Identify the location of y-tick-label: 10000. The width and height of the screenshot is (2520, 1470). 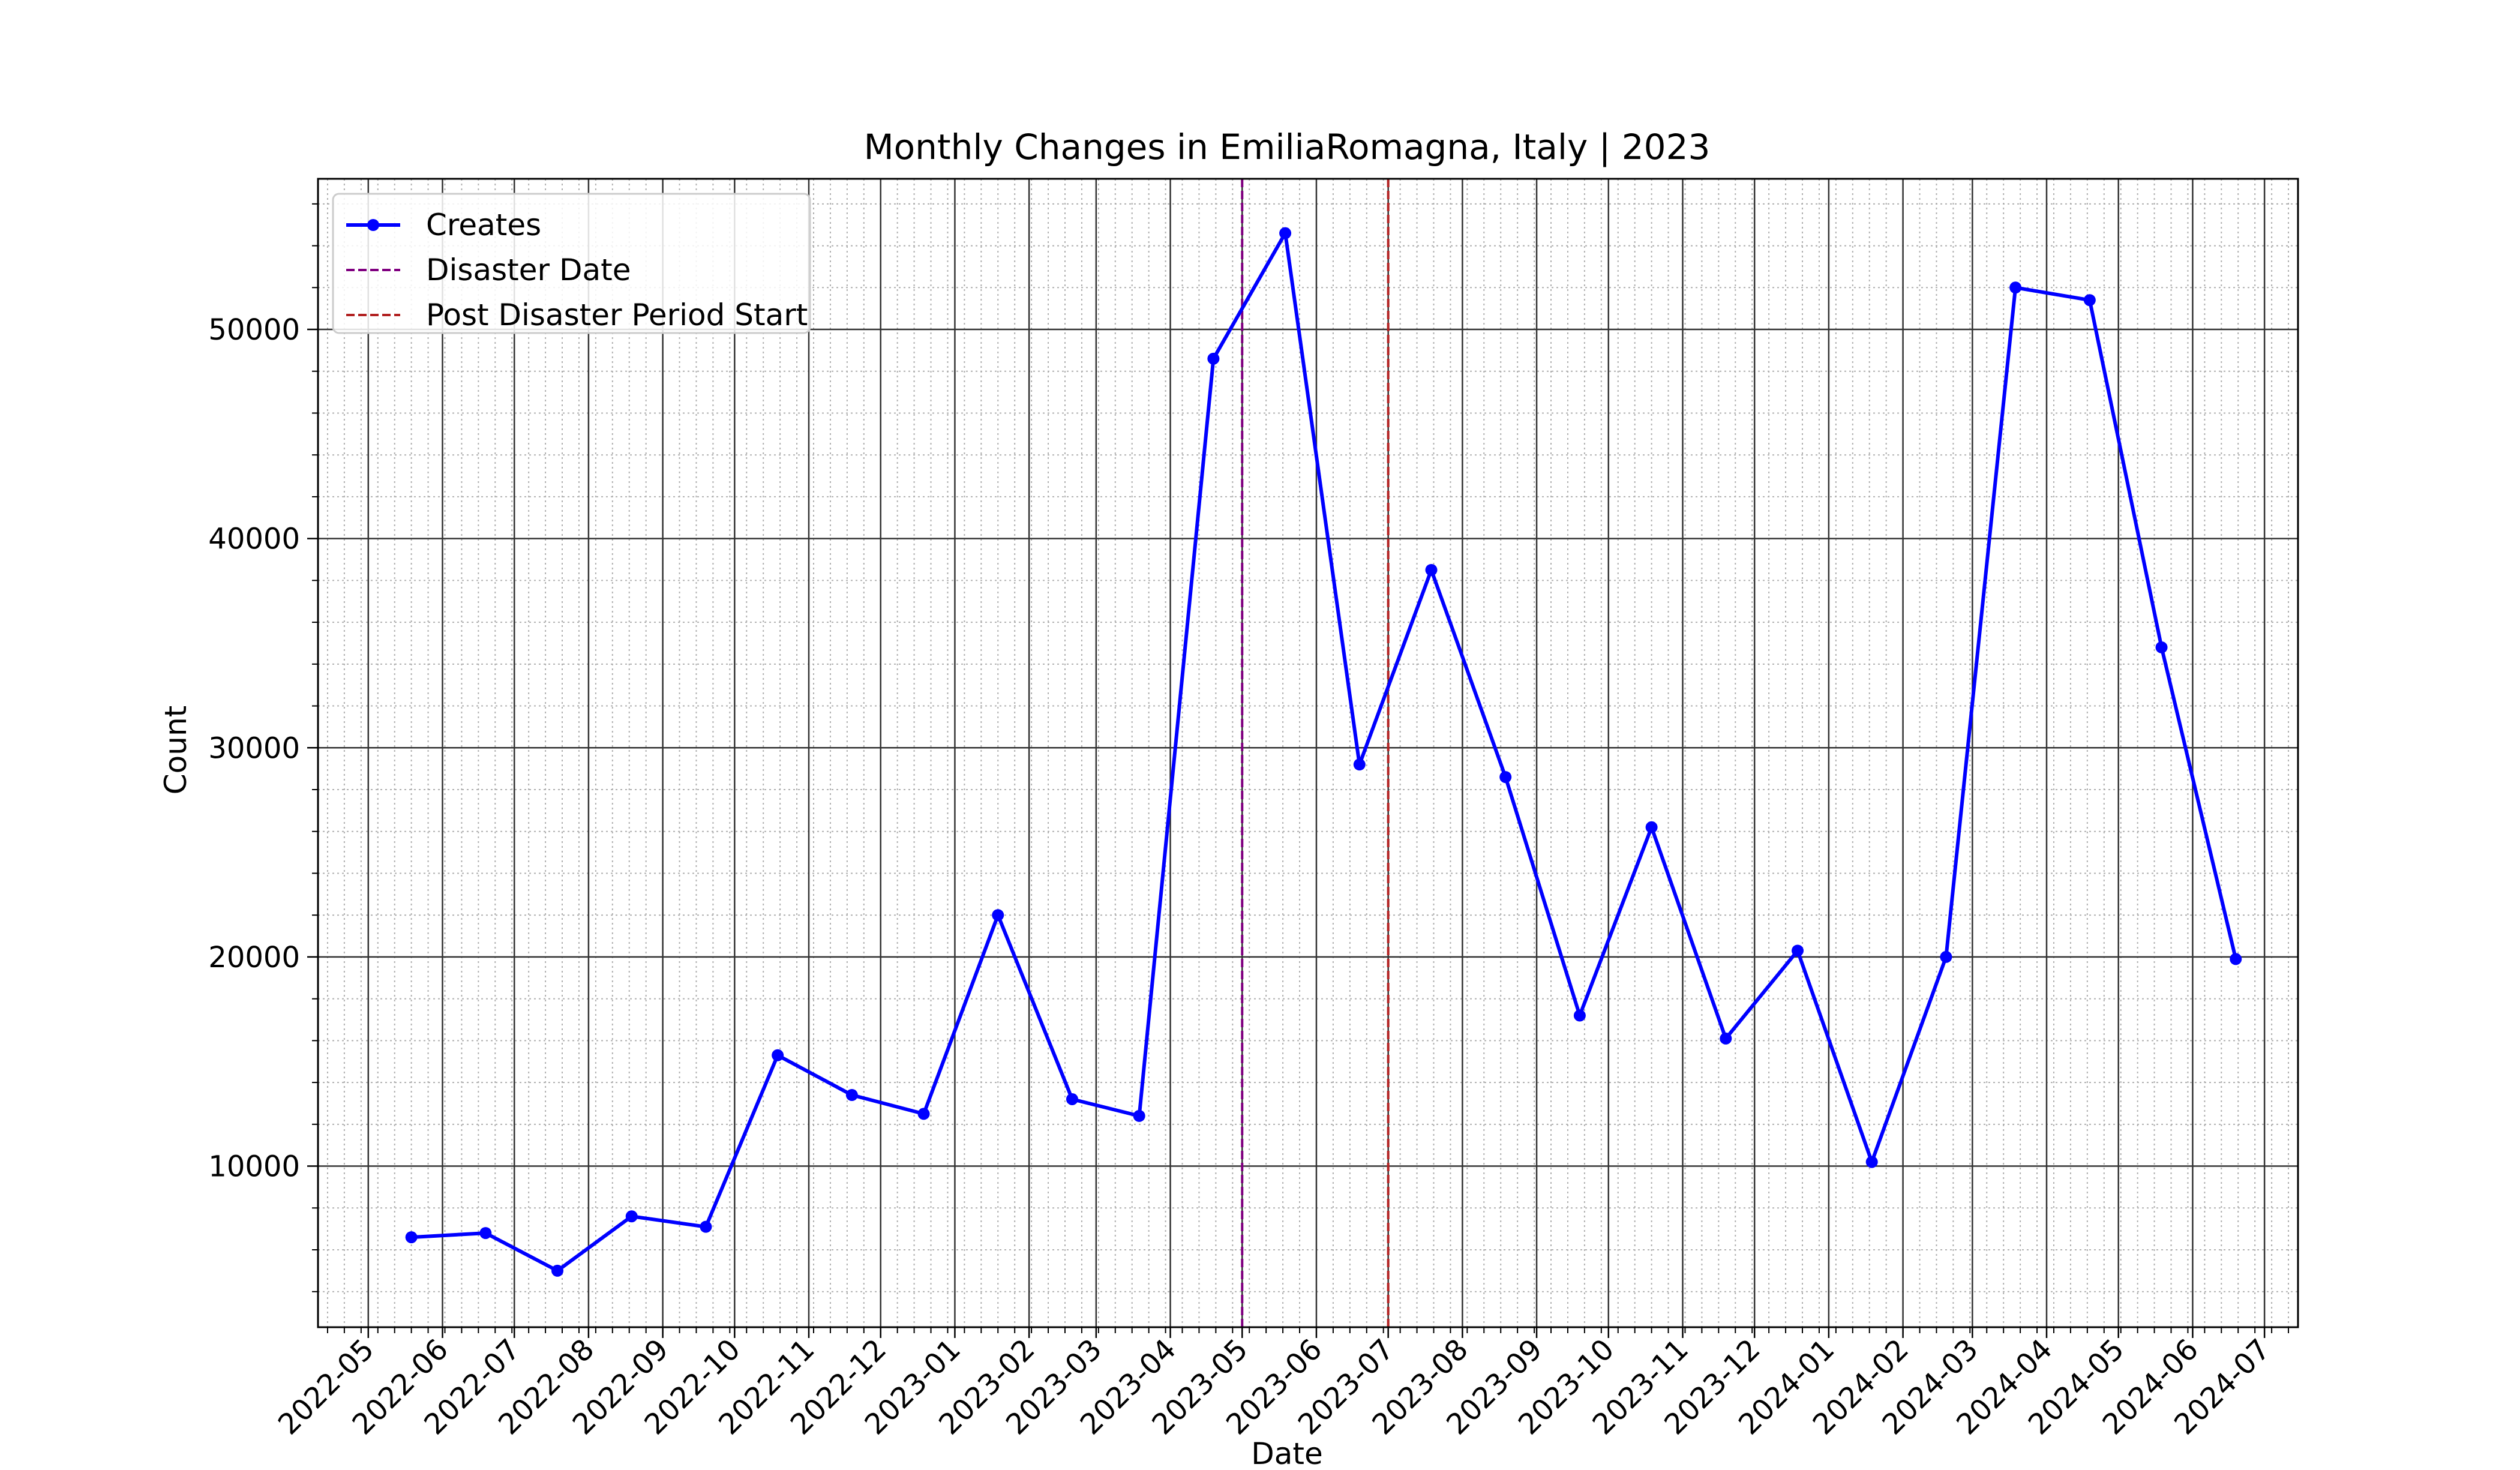
(254, 1167).